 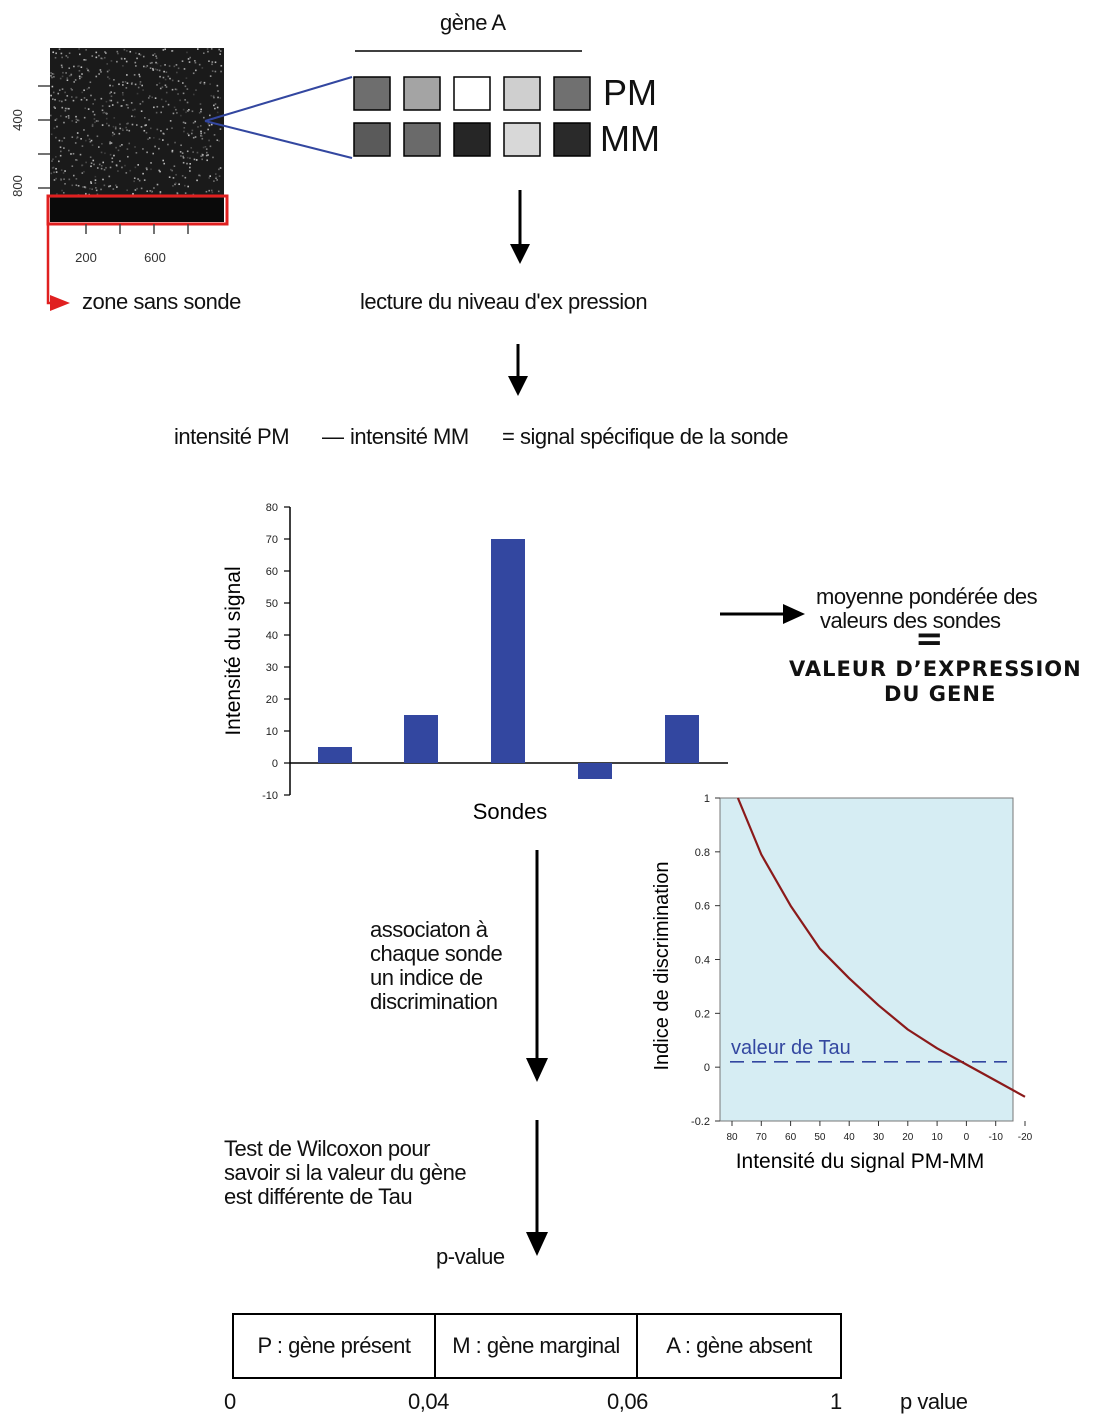 What do you see at coordinates (791, 1137) in the screenshot?
I see `disc-x-tick-label: 60` at bounding box center [791, 1137].